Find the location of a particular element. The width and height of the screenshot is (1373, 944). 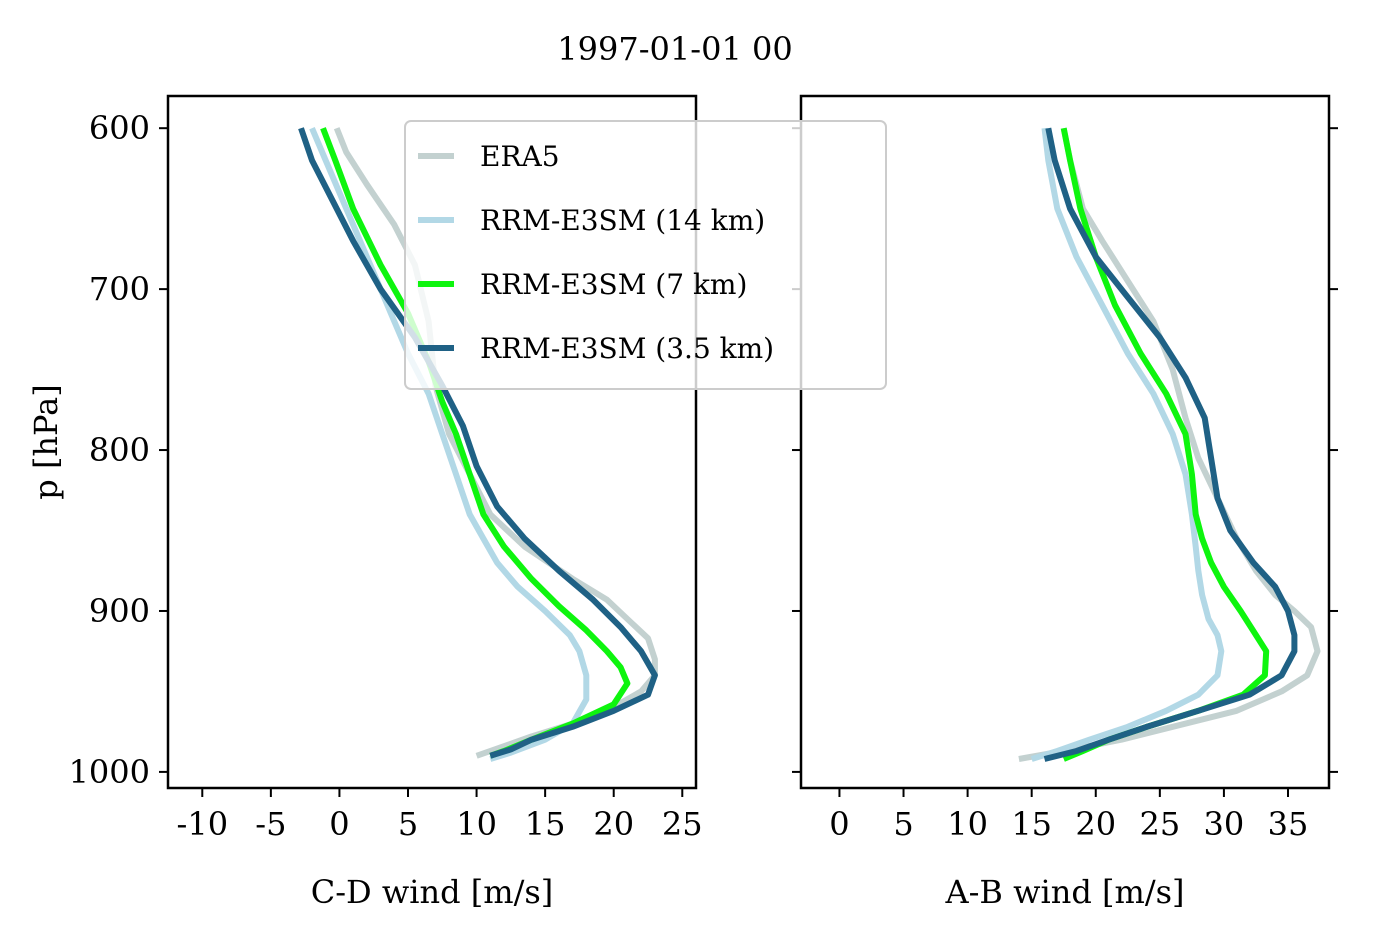

right-x-axis-label: A-B wind [m/s] is located at coordinates (1064, 892).